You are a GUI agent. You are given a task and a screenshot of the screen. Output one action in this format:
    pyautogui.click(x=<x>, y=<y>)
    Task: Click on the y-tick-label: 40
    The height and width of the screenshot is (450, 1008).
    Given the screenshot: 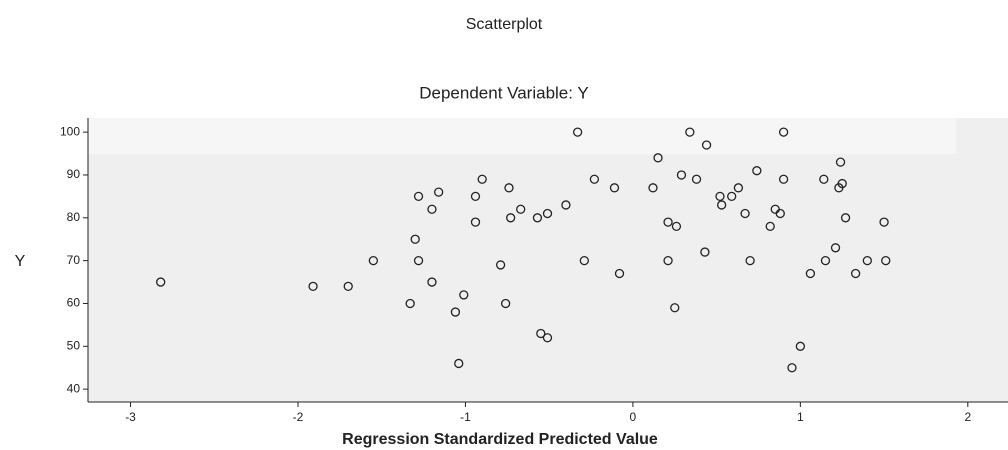 What is the action you would take?
    pyautogui.click(x=74, y=388)
    